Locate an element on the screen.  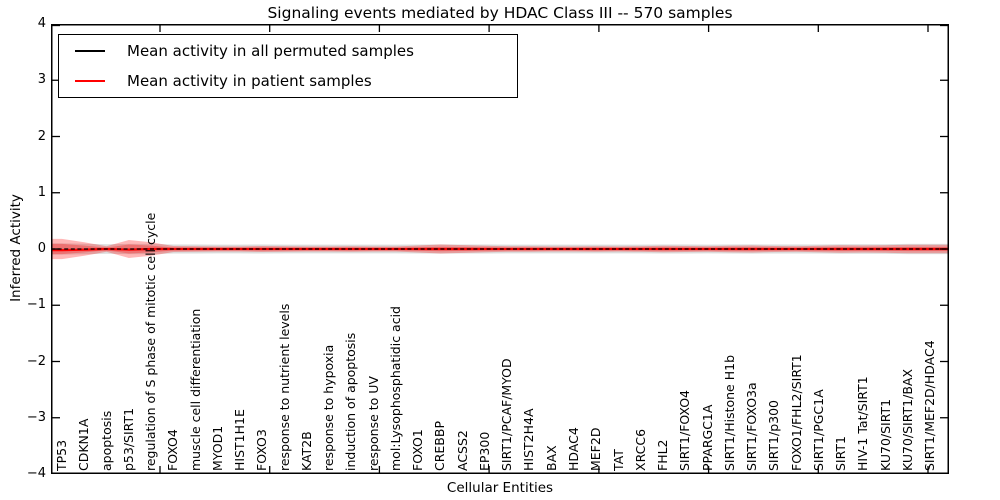
y-tick-label: −3 is located at coordinates (36, 417).